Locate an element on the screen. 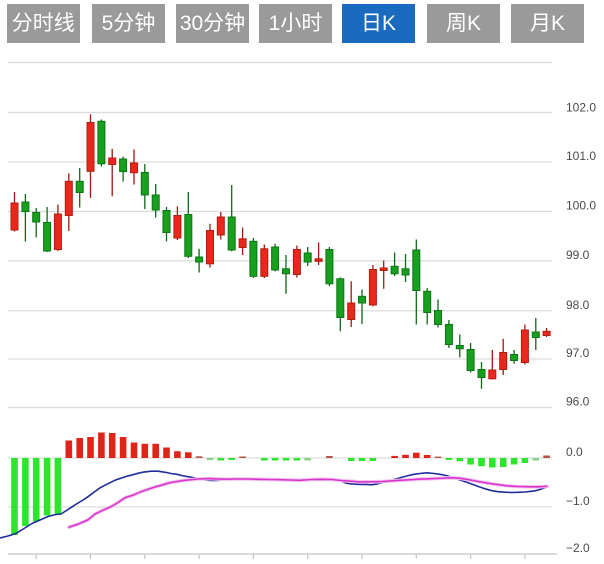 The height and width of the screenshot is (564, 604). svg-text: −2.0 is located at coordinates (578, 548).